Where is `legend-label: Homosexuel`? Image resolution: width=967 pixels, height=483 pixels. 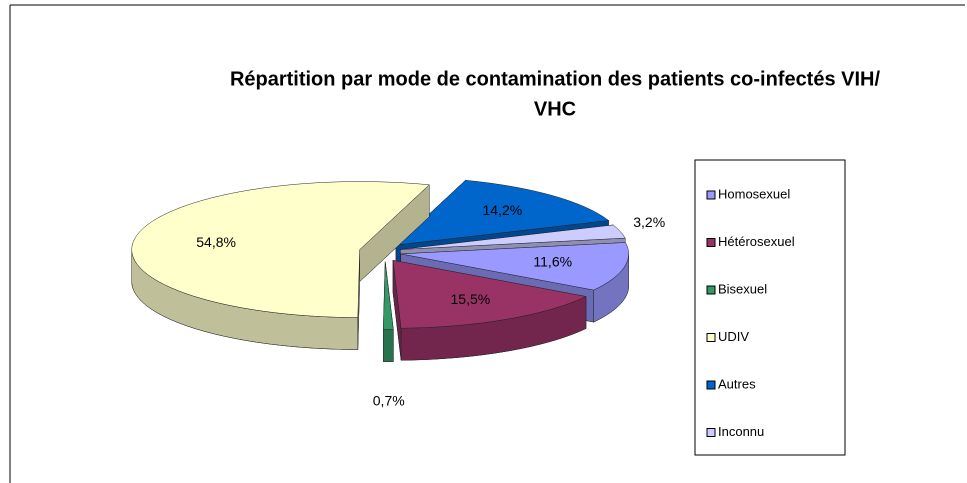
legend-label: Homosexuel is located at coordinates (754, 193).